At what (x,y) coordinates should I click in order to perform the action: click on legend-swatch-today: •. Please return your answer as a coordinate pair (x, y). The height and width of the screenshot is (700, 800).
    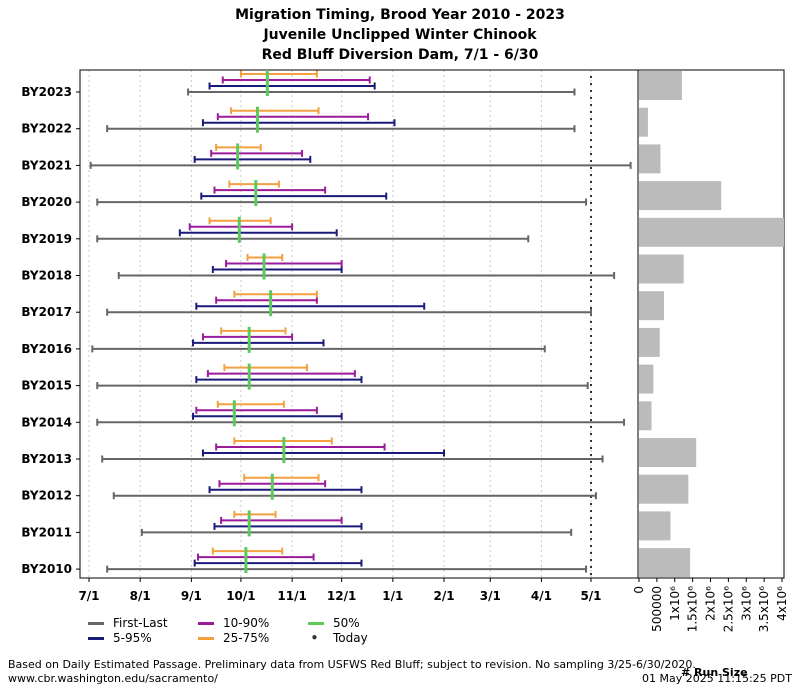
    Looking at the image, I should click on (316, 638).